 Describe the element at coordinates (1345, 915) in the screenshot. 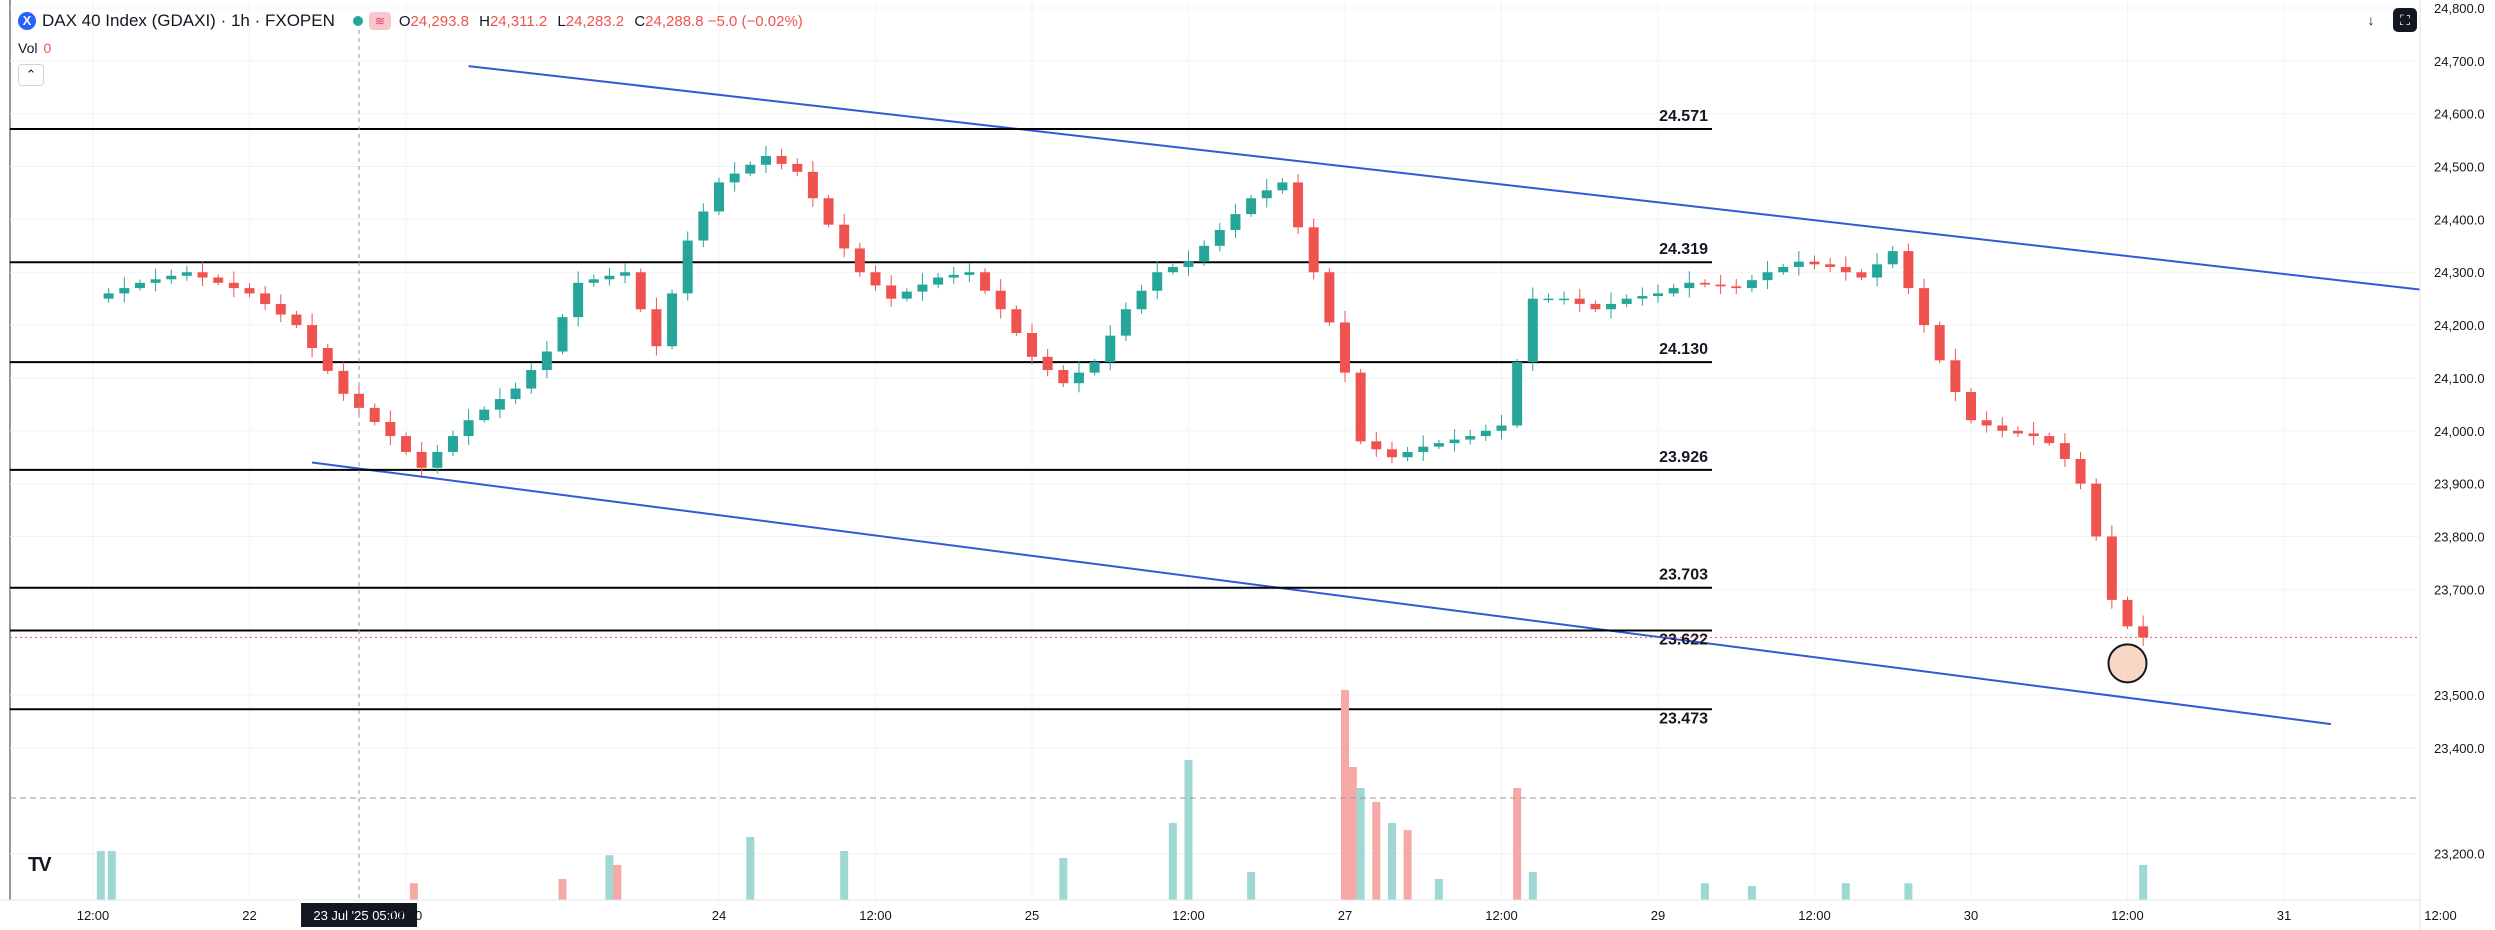

I see `time-tick-label: 27` at that location.